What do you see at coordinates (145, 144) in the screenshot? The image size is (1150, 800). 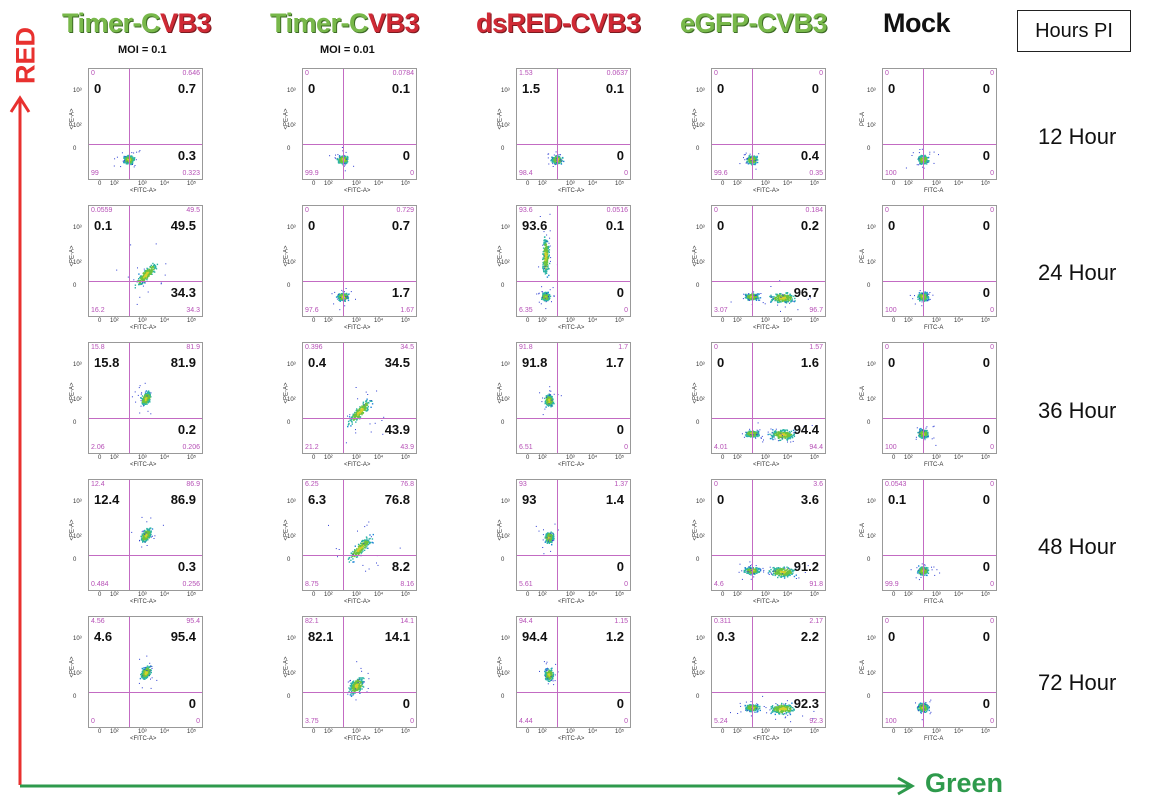 I see `horizontal-gate-line` at bounding box center [145, 144].